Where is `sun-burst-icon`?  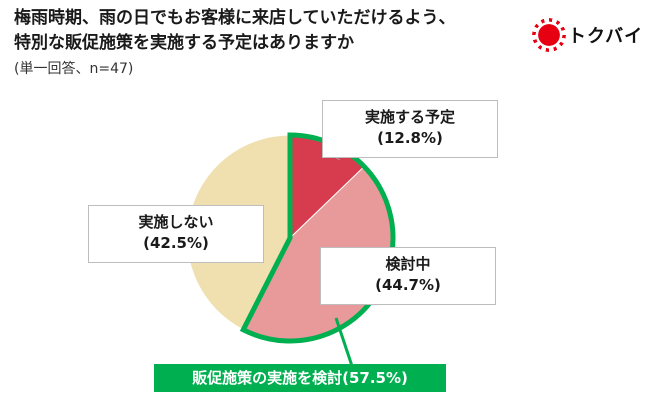
sun-burst-icon is located at coordinates (549, 35).